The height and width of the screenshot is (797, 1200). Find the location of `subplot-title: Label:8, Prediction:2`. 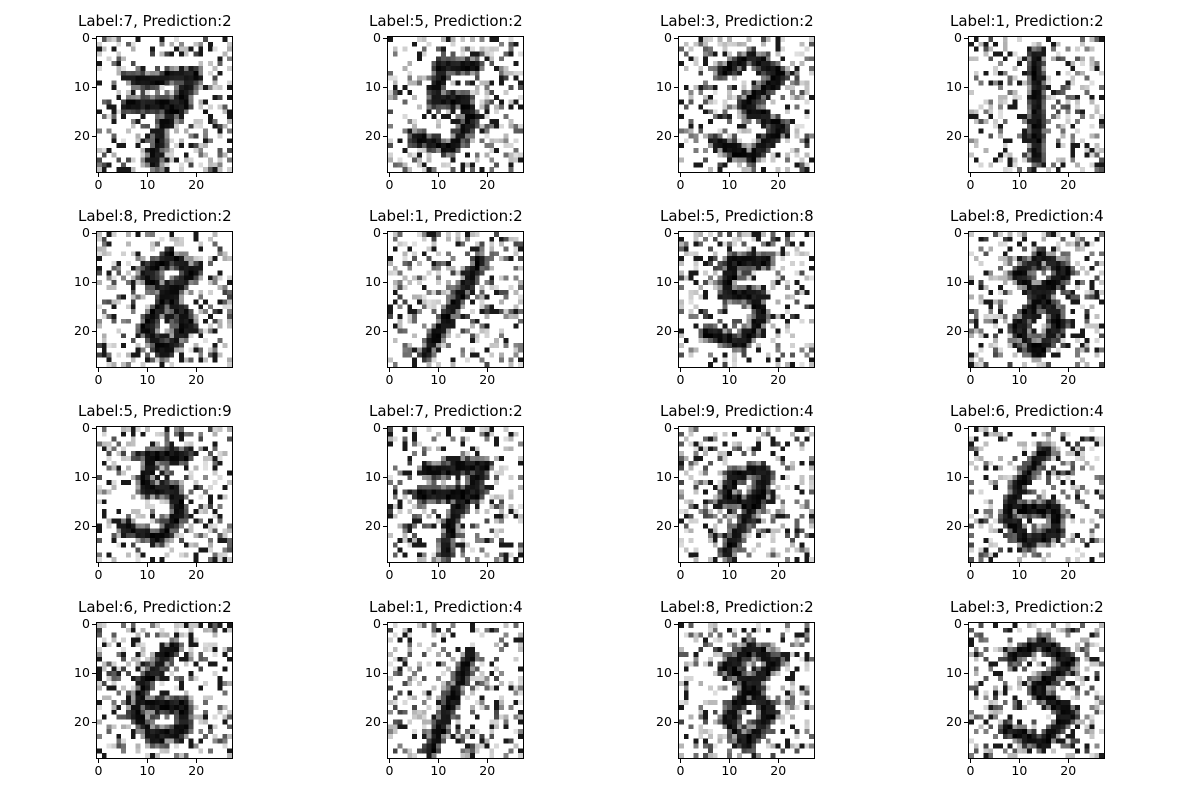

subplot-title: Label:8, Prediction:2 is located at coordinates (737, 607).